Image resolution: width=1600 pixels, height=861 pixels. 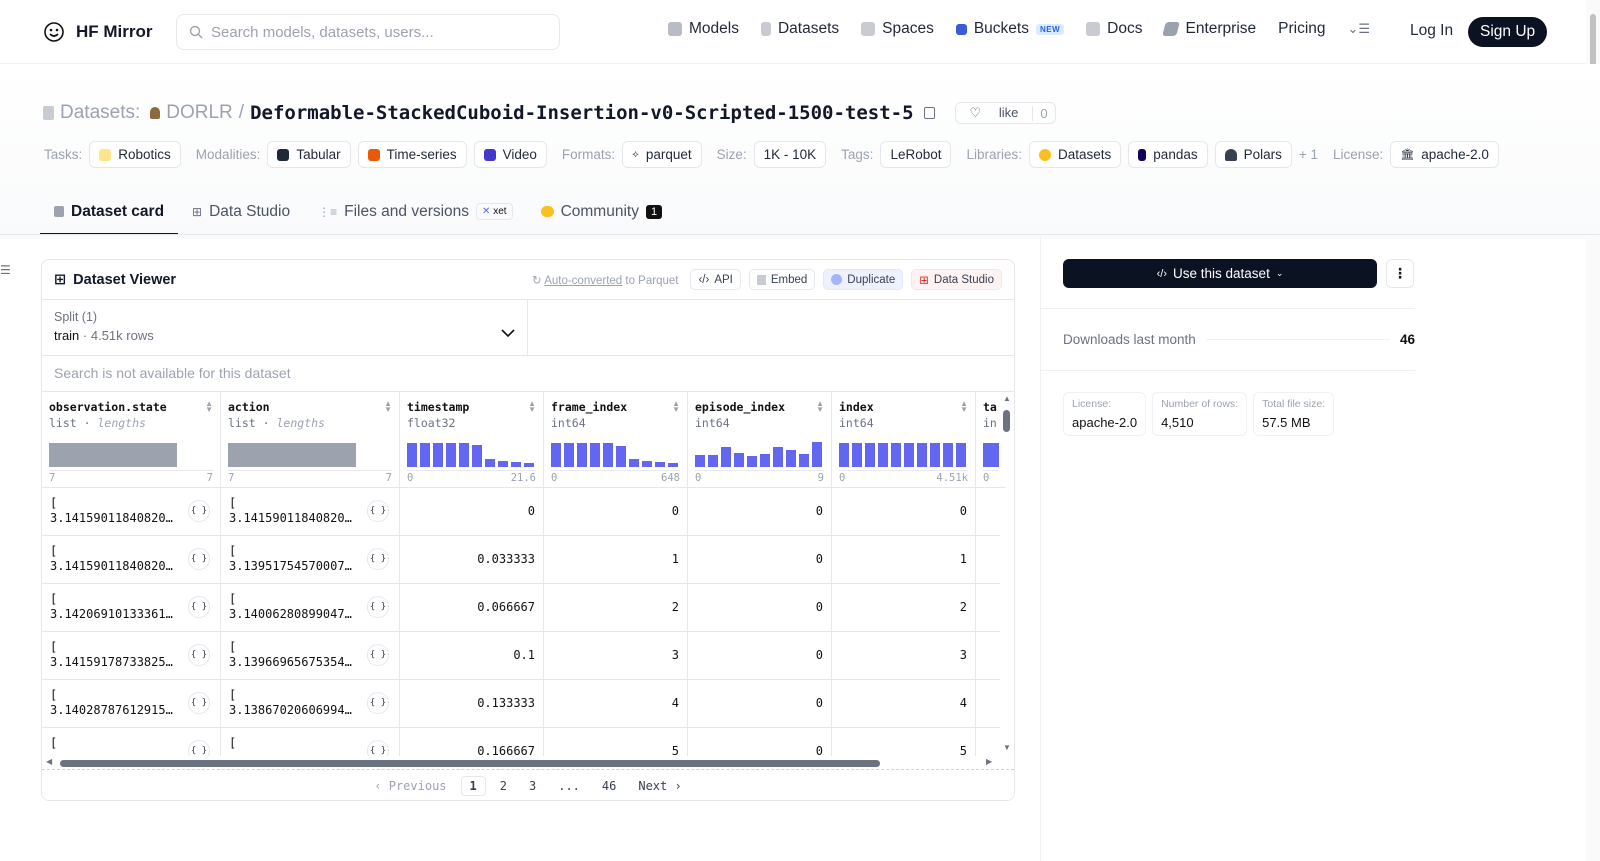 I want to click on copy-icon, so click(x=929, y=113).